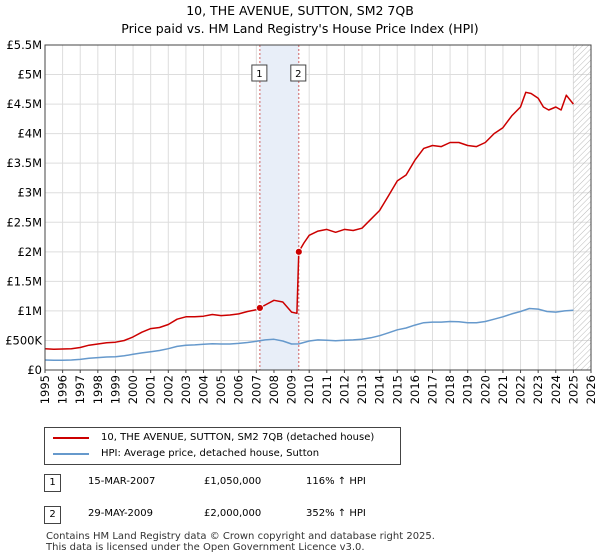 The height and width of the screenshot is (560, 600). What do you see at coordinates (336, 513) in the screenshot?
I see `transaction-hpi: 352% ↑ HPI` at bounding box center [336, 513].